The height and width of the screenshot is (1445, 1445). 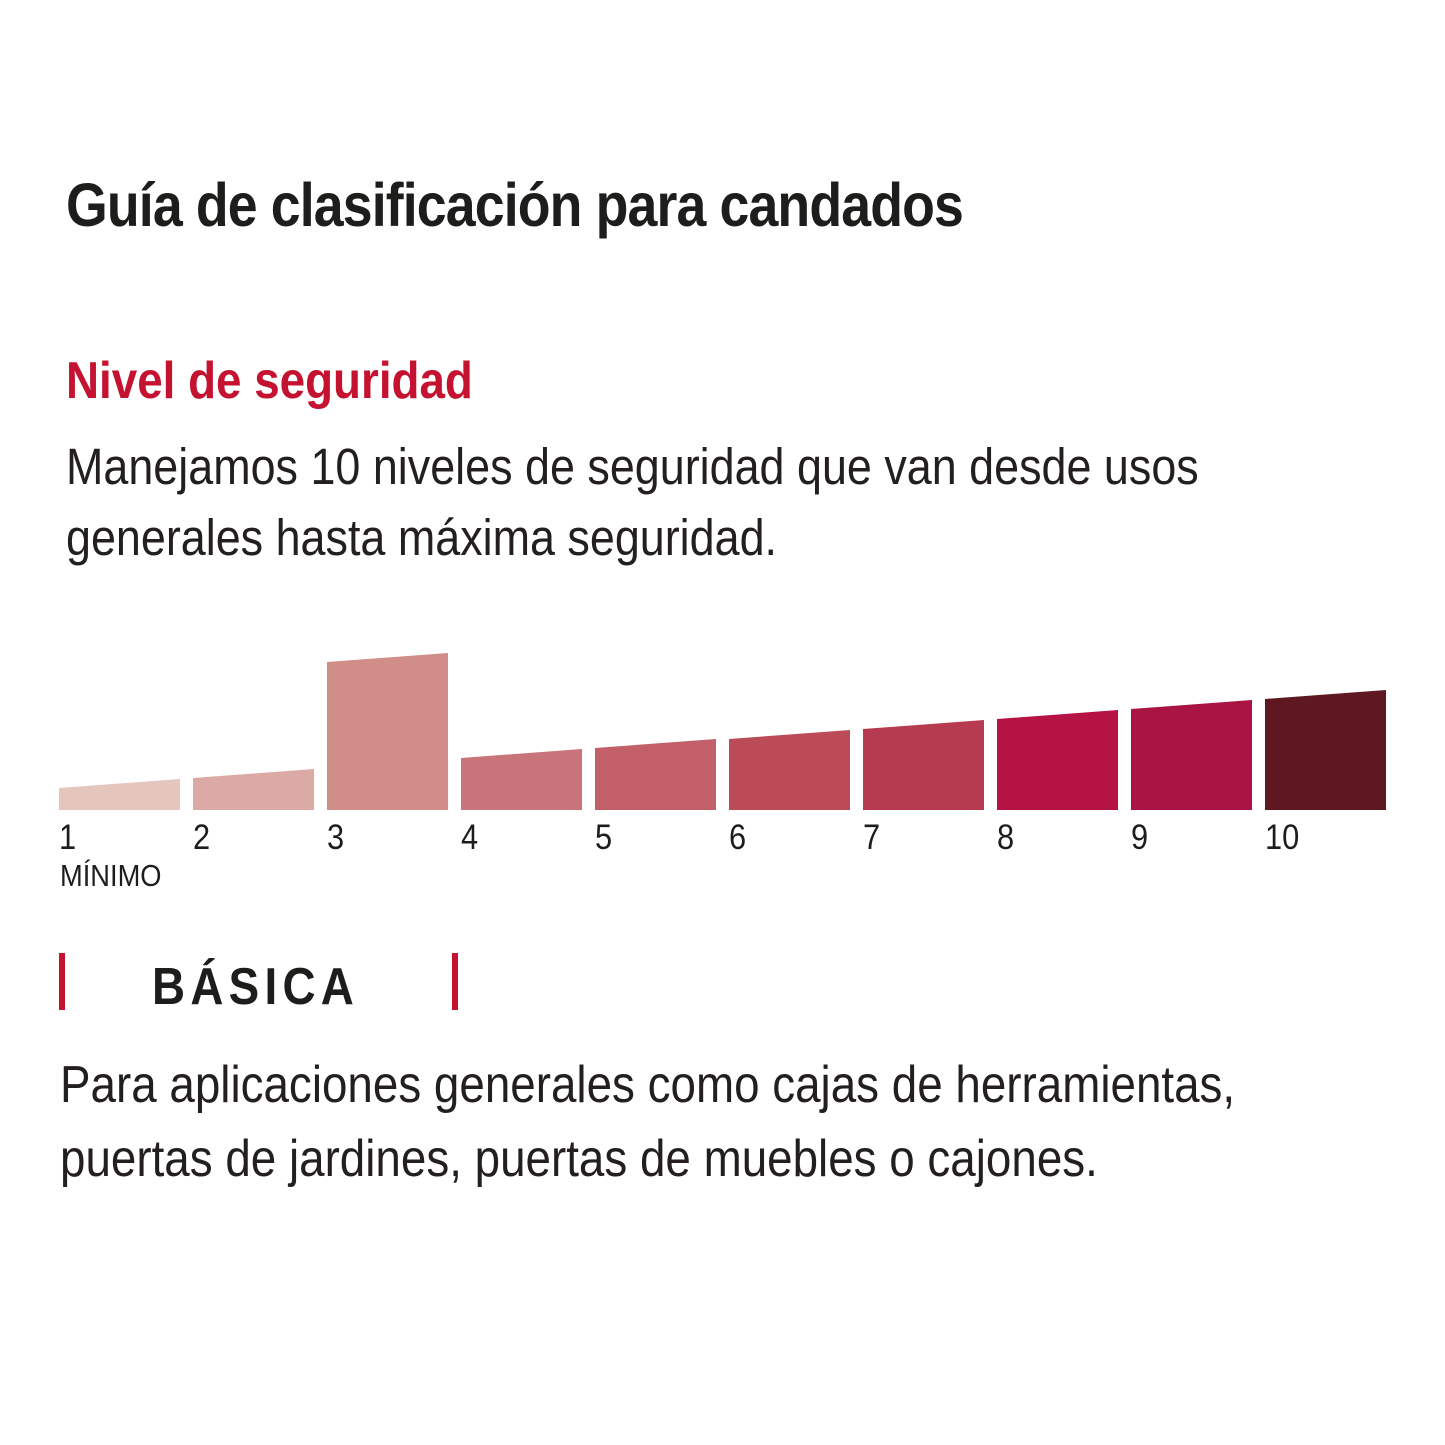 I want to click on chart-tick-label-text-9: 9, so click(x=1140, y=837).